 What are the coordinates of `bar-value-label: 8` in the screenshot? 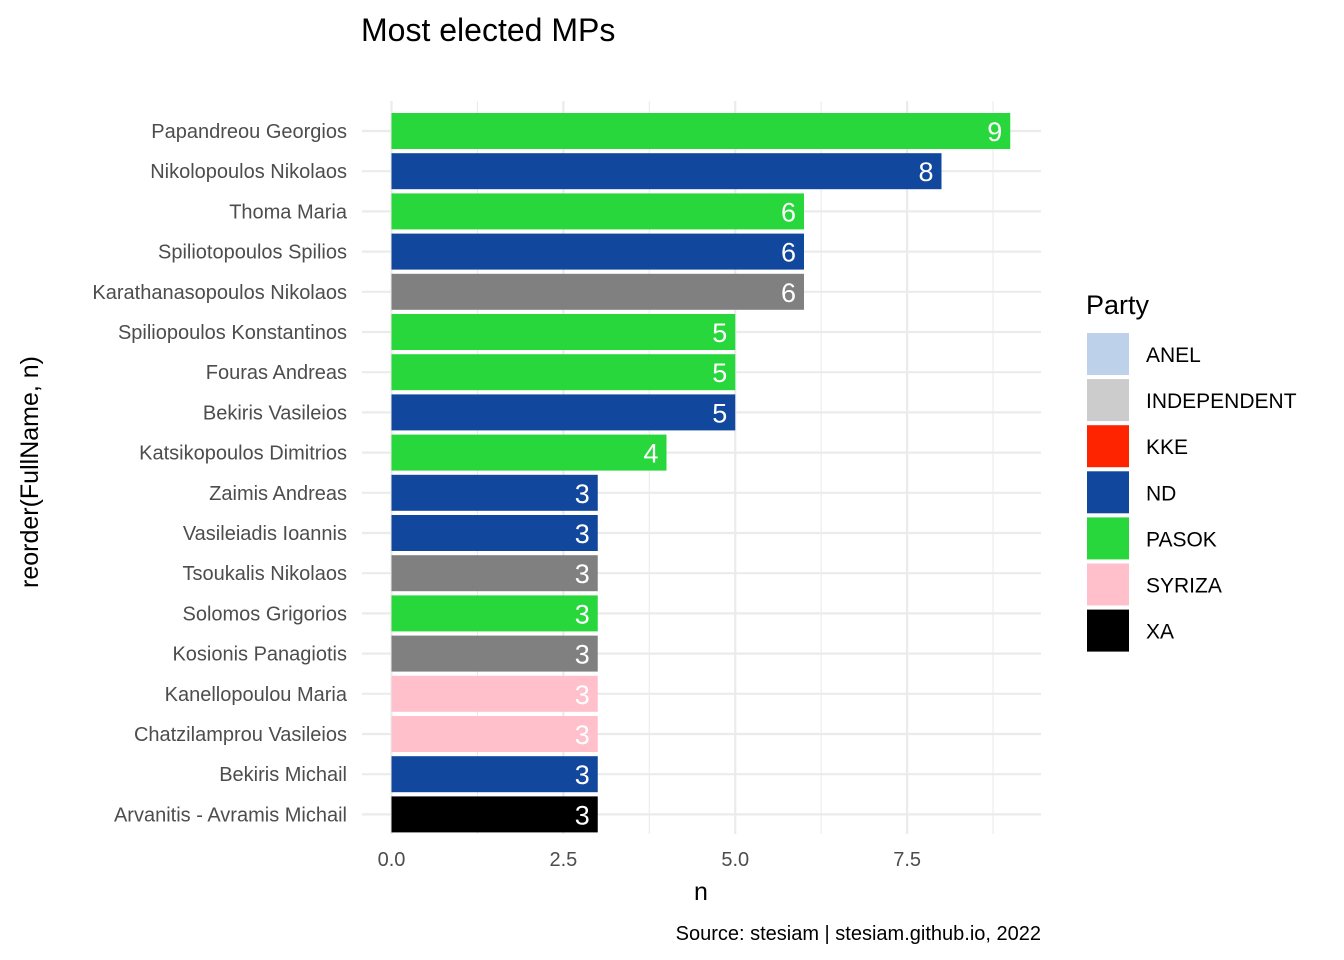 It's located at (925, 172).